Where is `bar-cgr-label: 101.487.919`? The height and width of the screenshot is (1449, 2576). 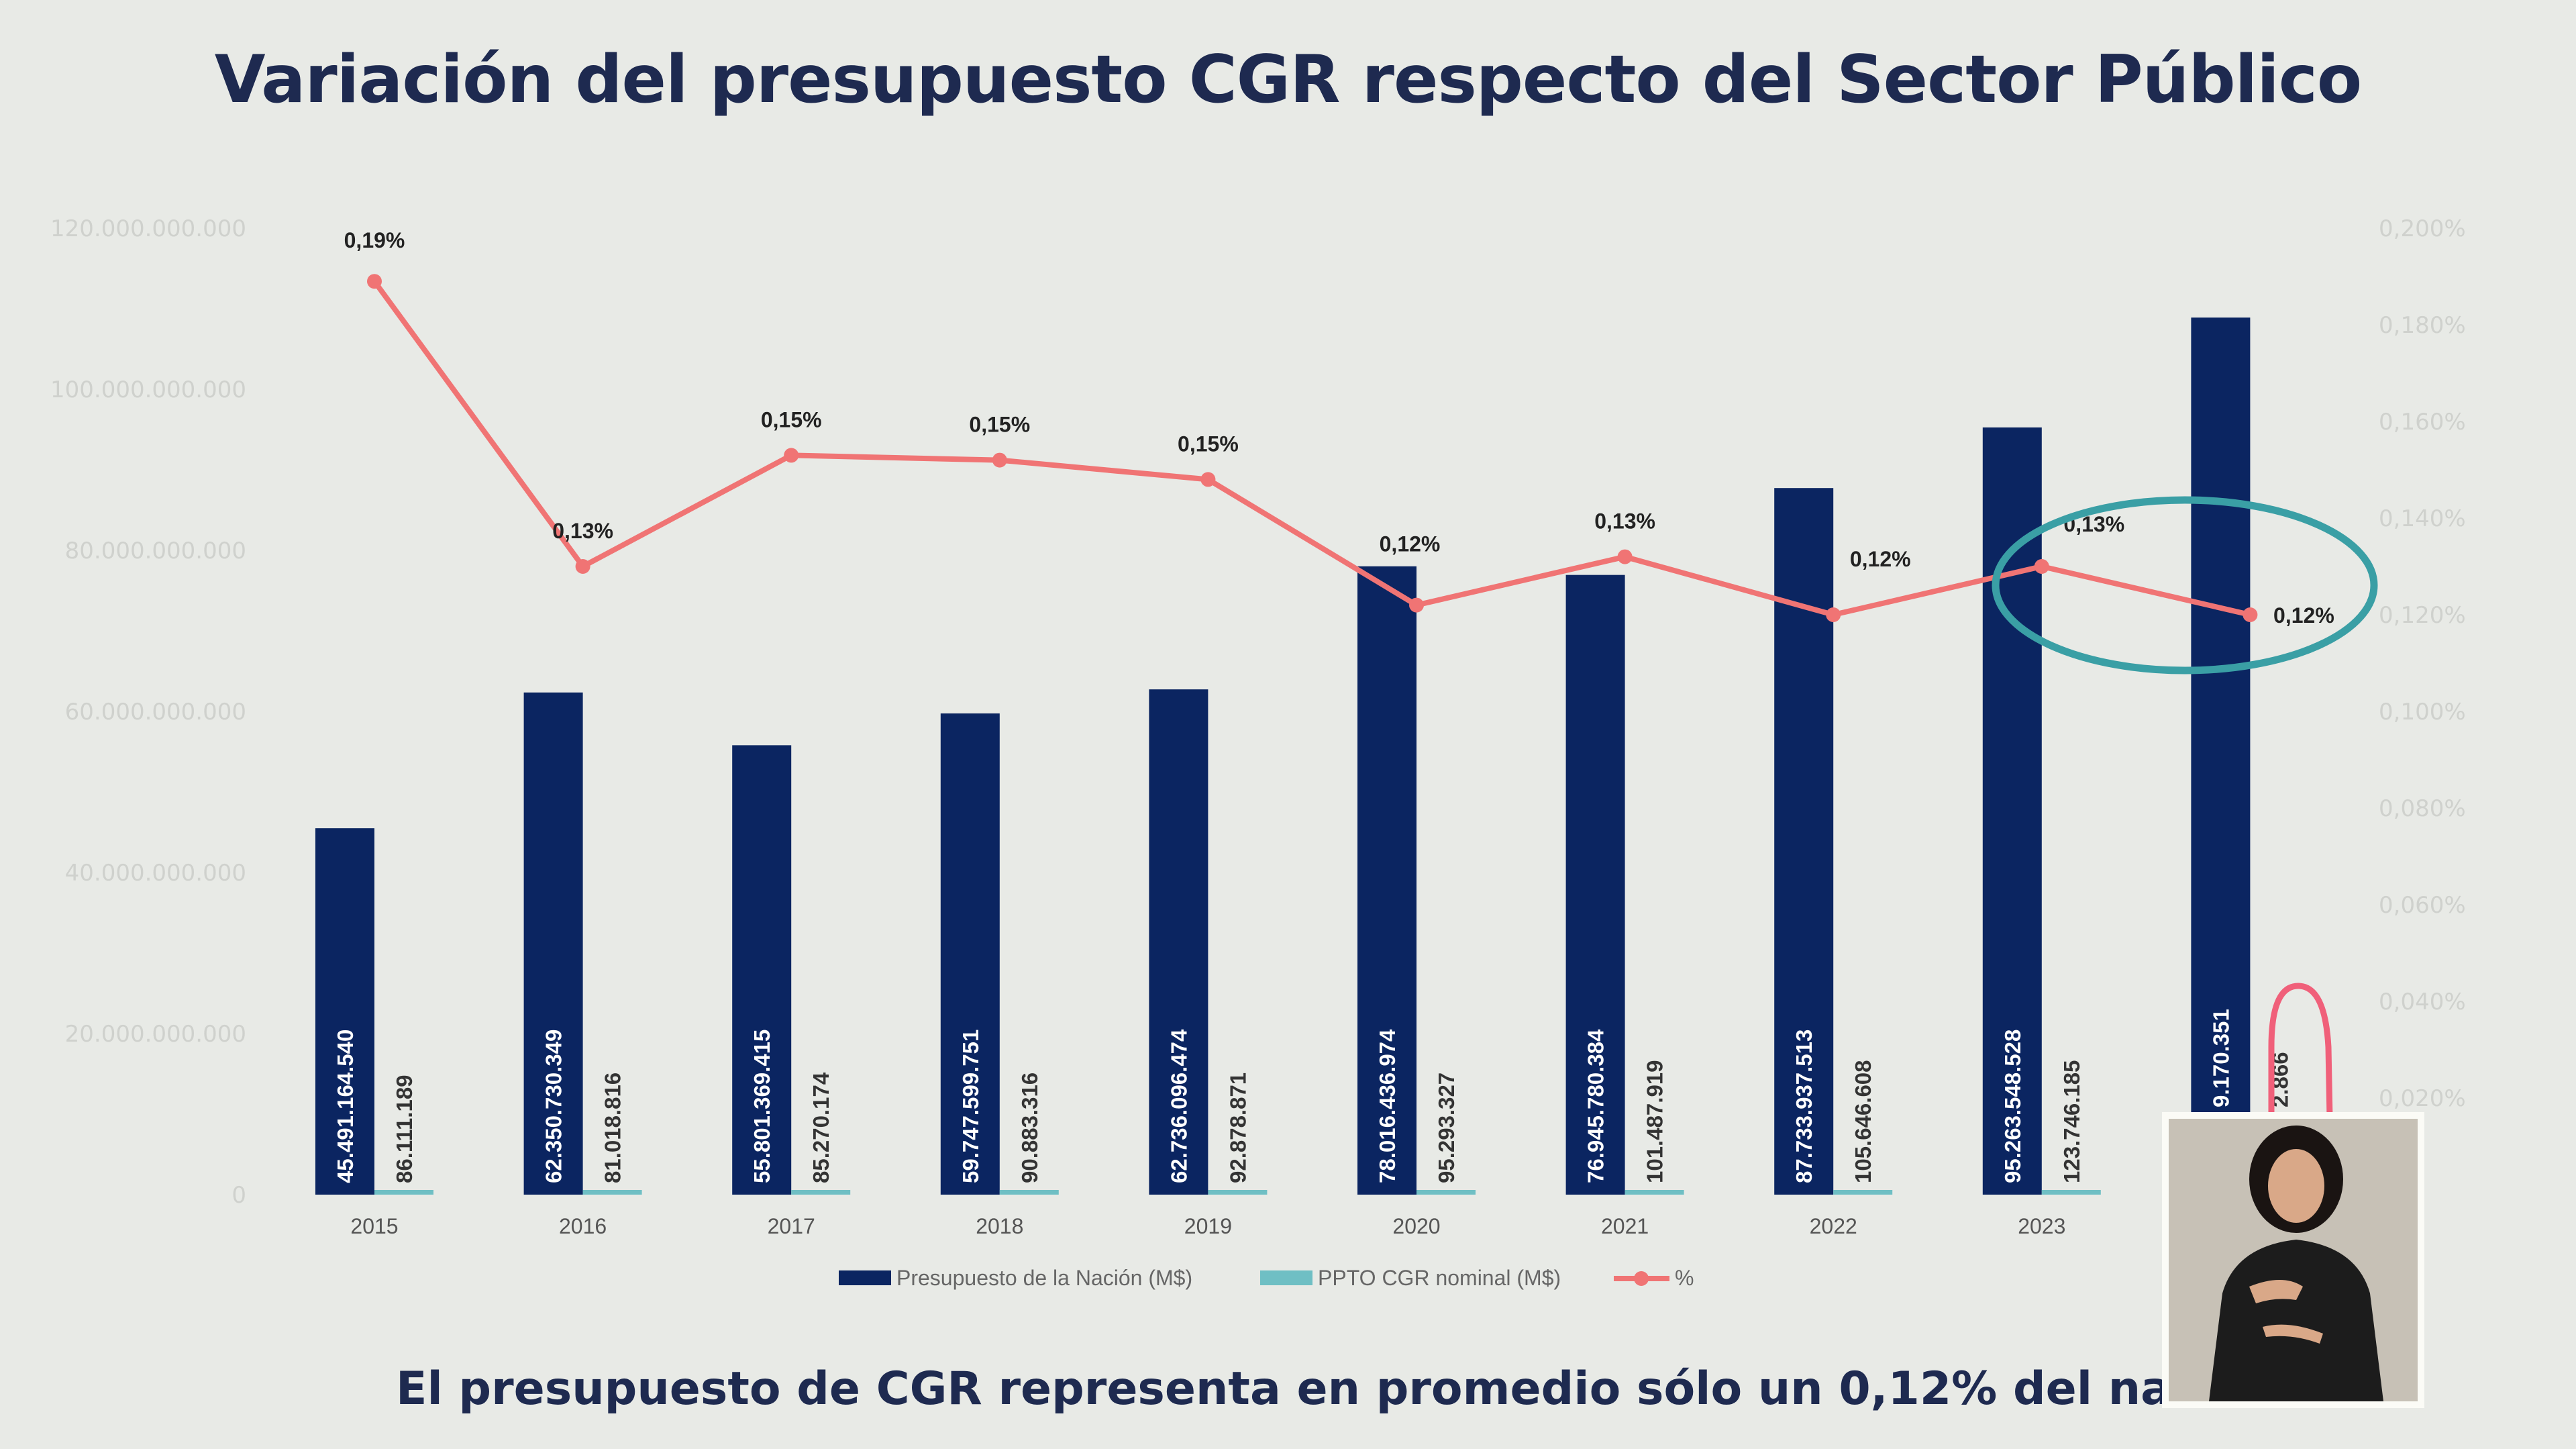
bar-cgr-label: 101.487.919 is located at coordinates (1655, 1121).